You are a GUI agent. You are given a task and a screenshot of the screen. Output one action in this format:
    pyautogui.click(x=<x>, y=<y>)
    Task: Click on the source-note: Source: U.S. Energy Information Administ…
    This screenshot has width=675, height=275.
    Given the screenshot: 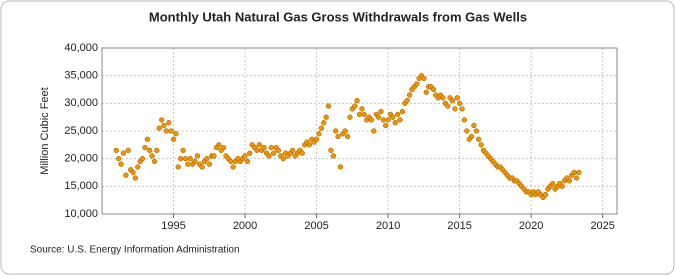 What is the action you would take?
    pyautogui.click(x=135, y=250)
    